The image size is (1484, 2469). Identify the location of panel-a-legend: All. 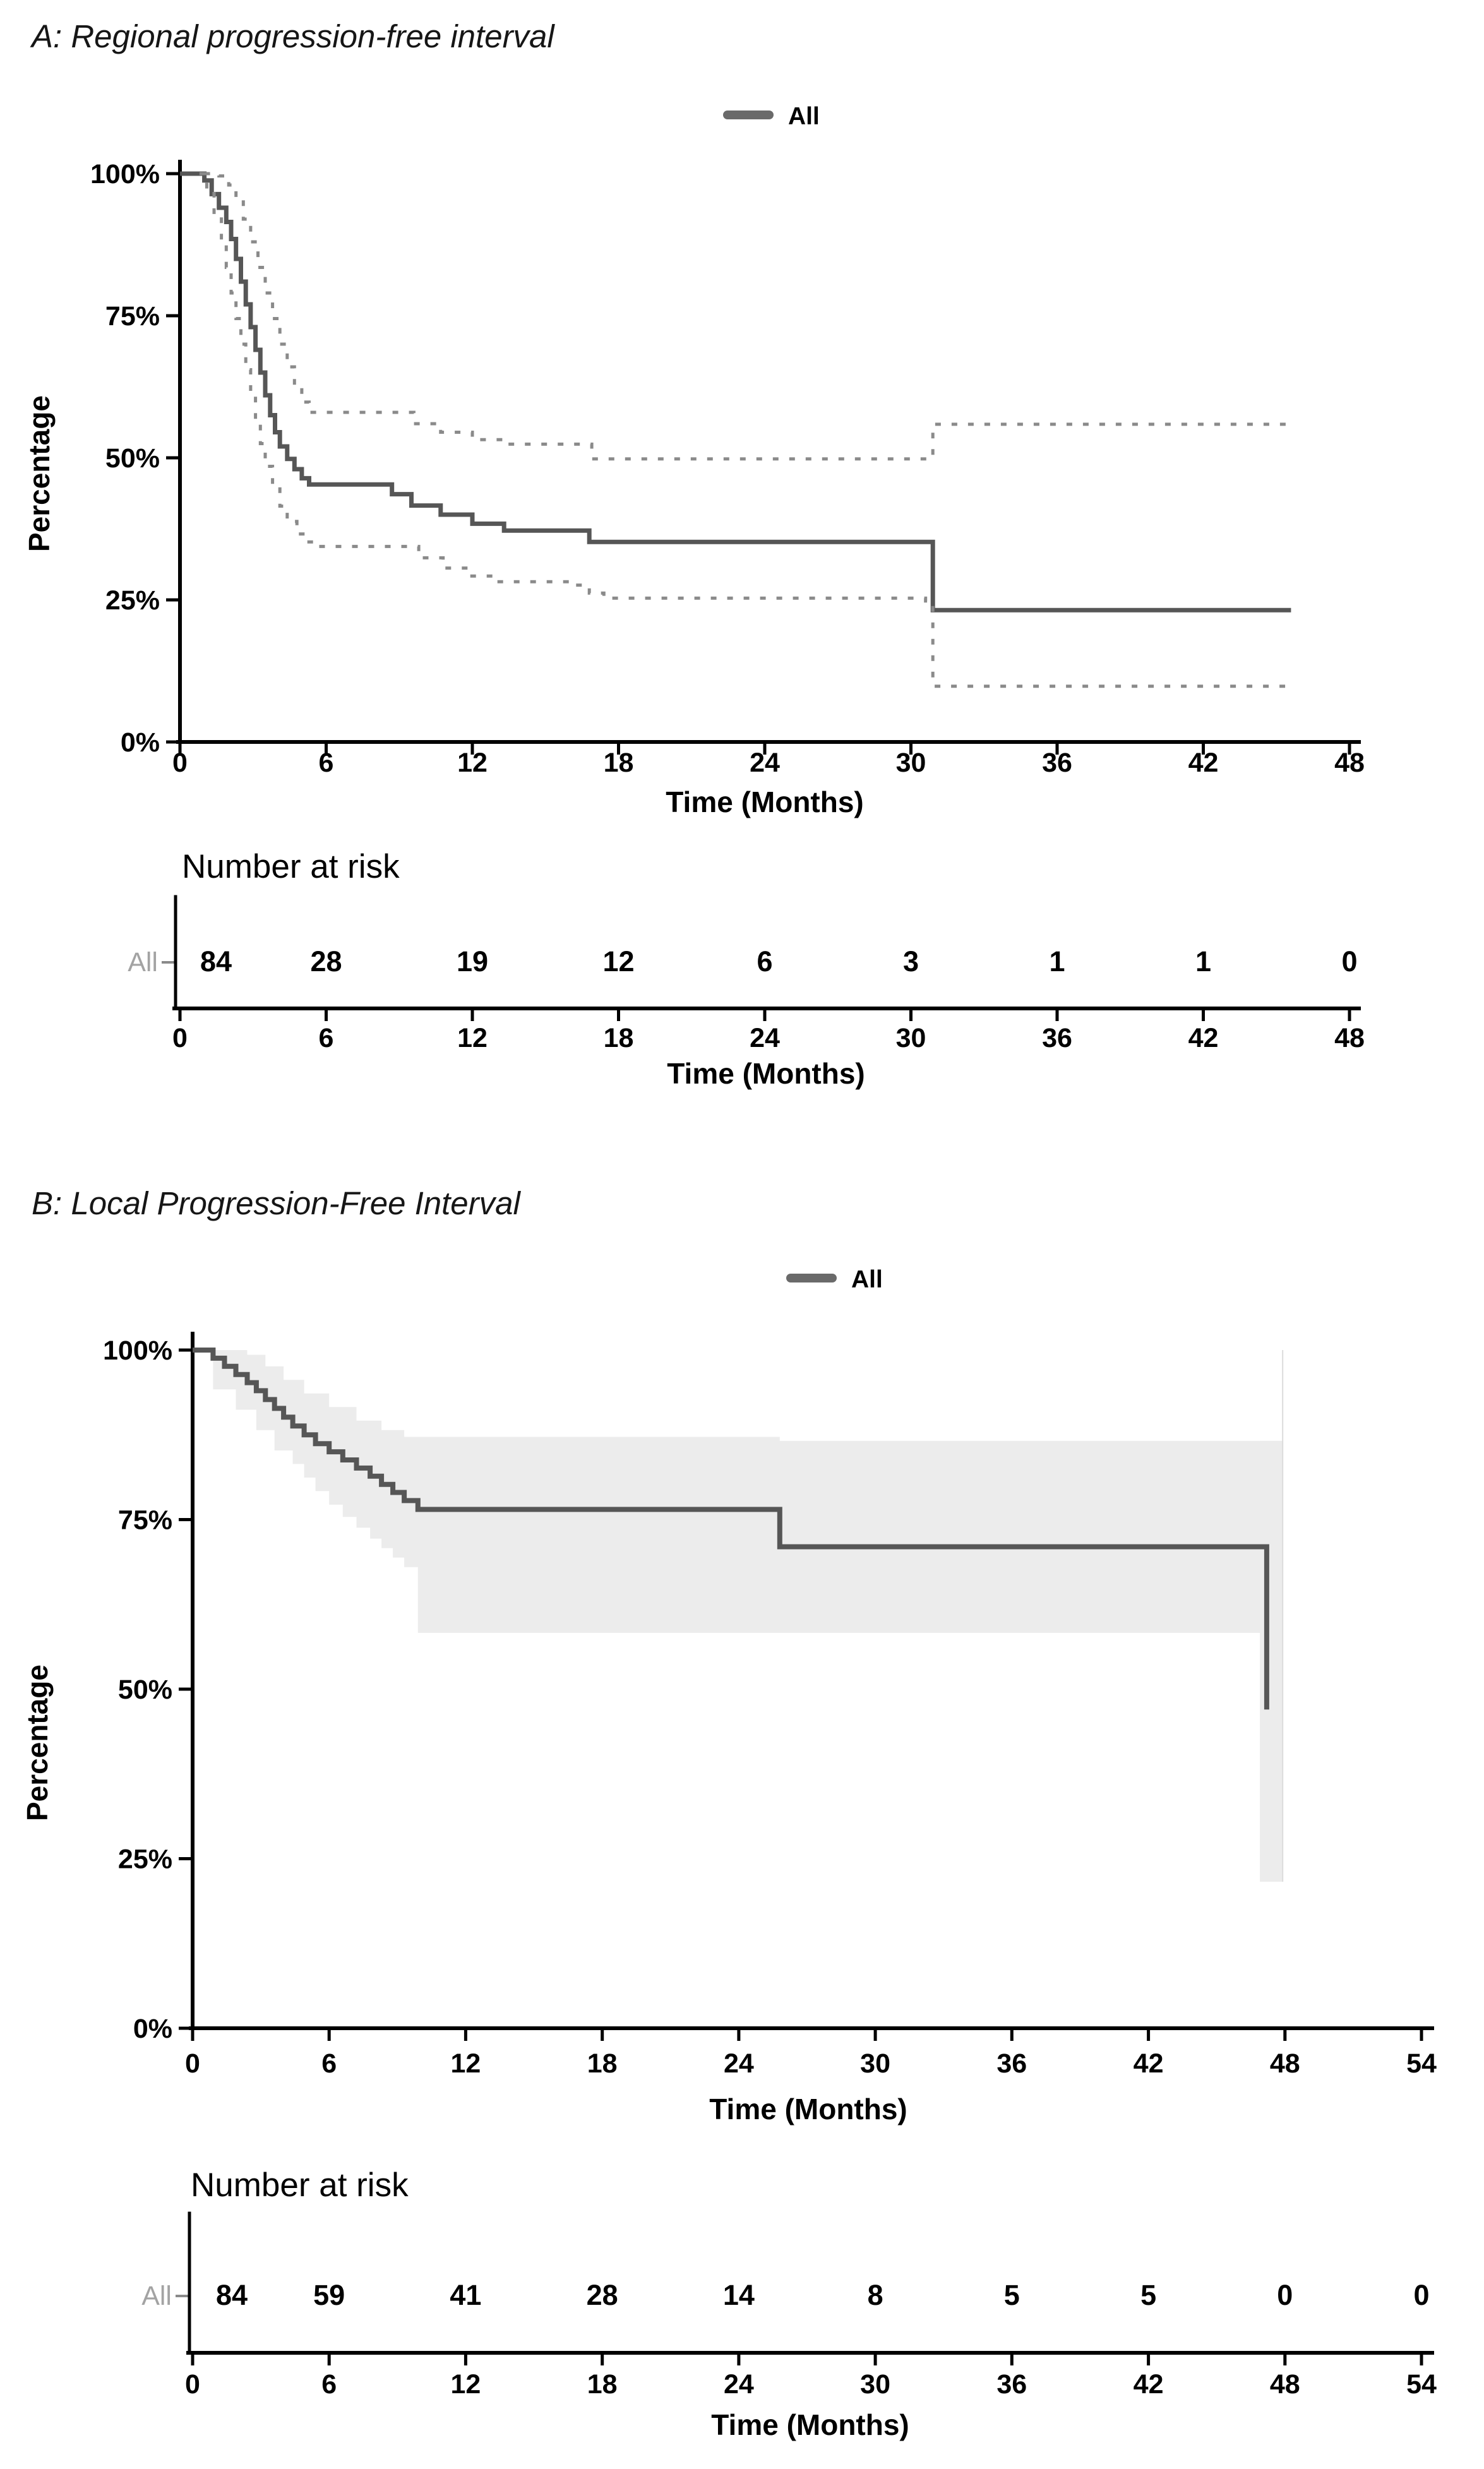
(771, 116).